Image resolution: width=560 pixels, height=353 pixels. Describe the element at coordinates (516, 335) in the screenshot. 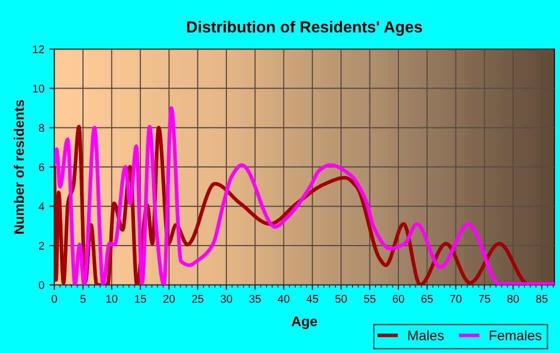

I see `legend-label: Females` at that location.